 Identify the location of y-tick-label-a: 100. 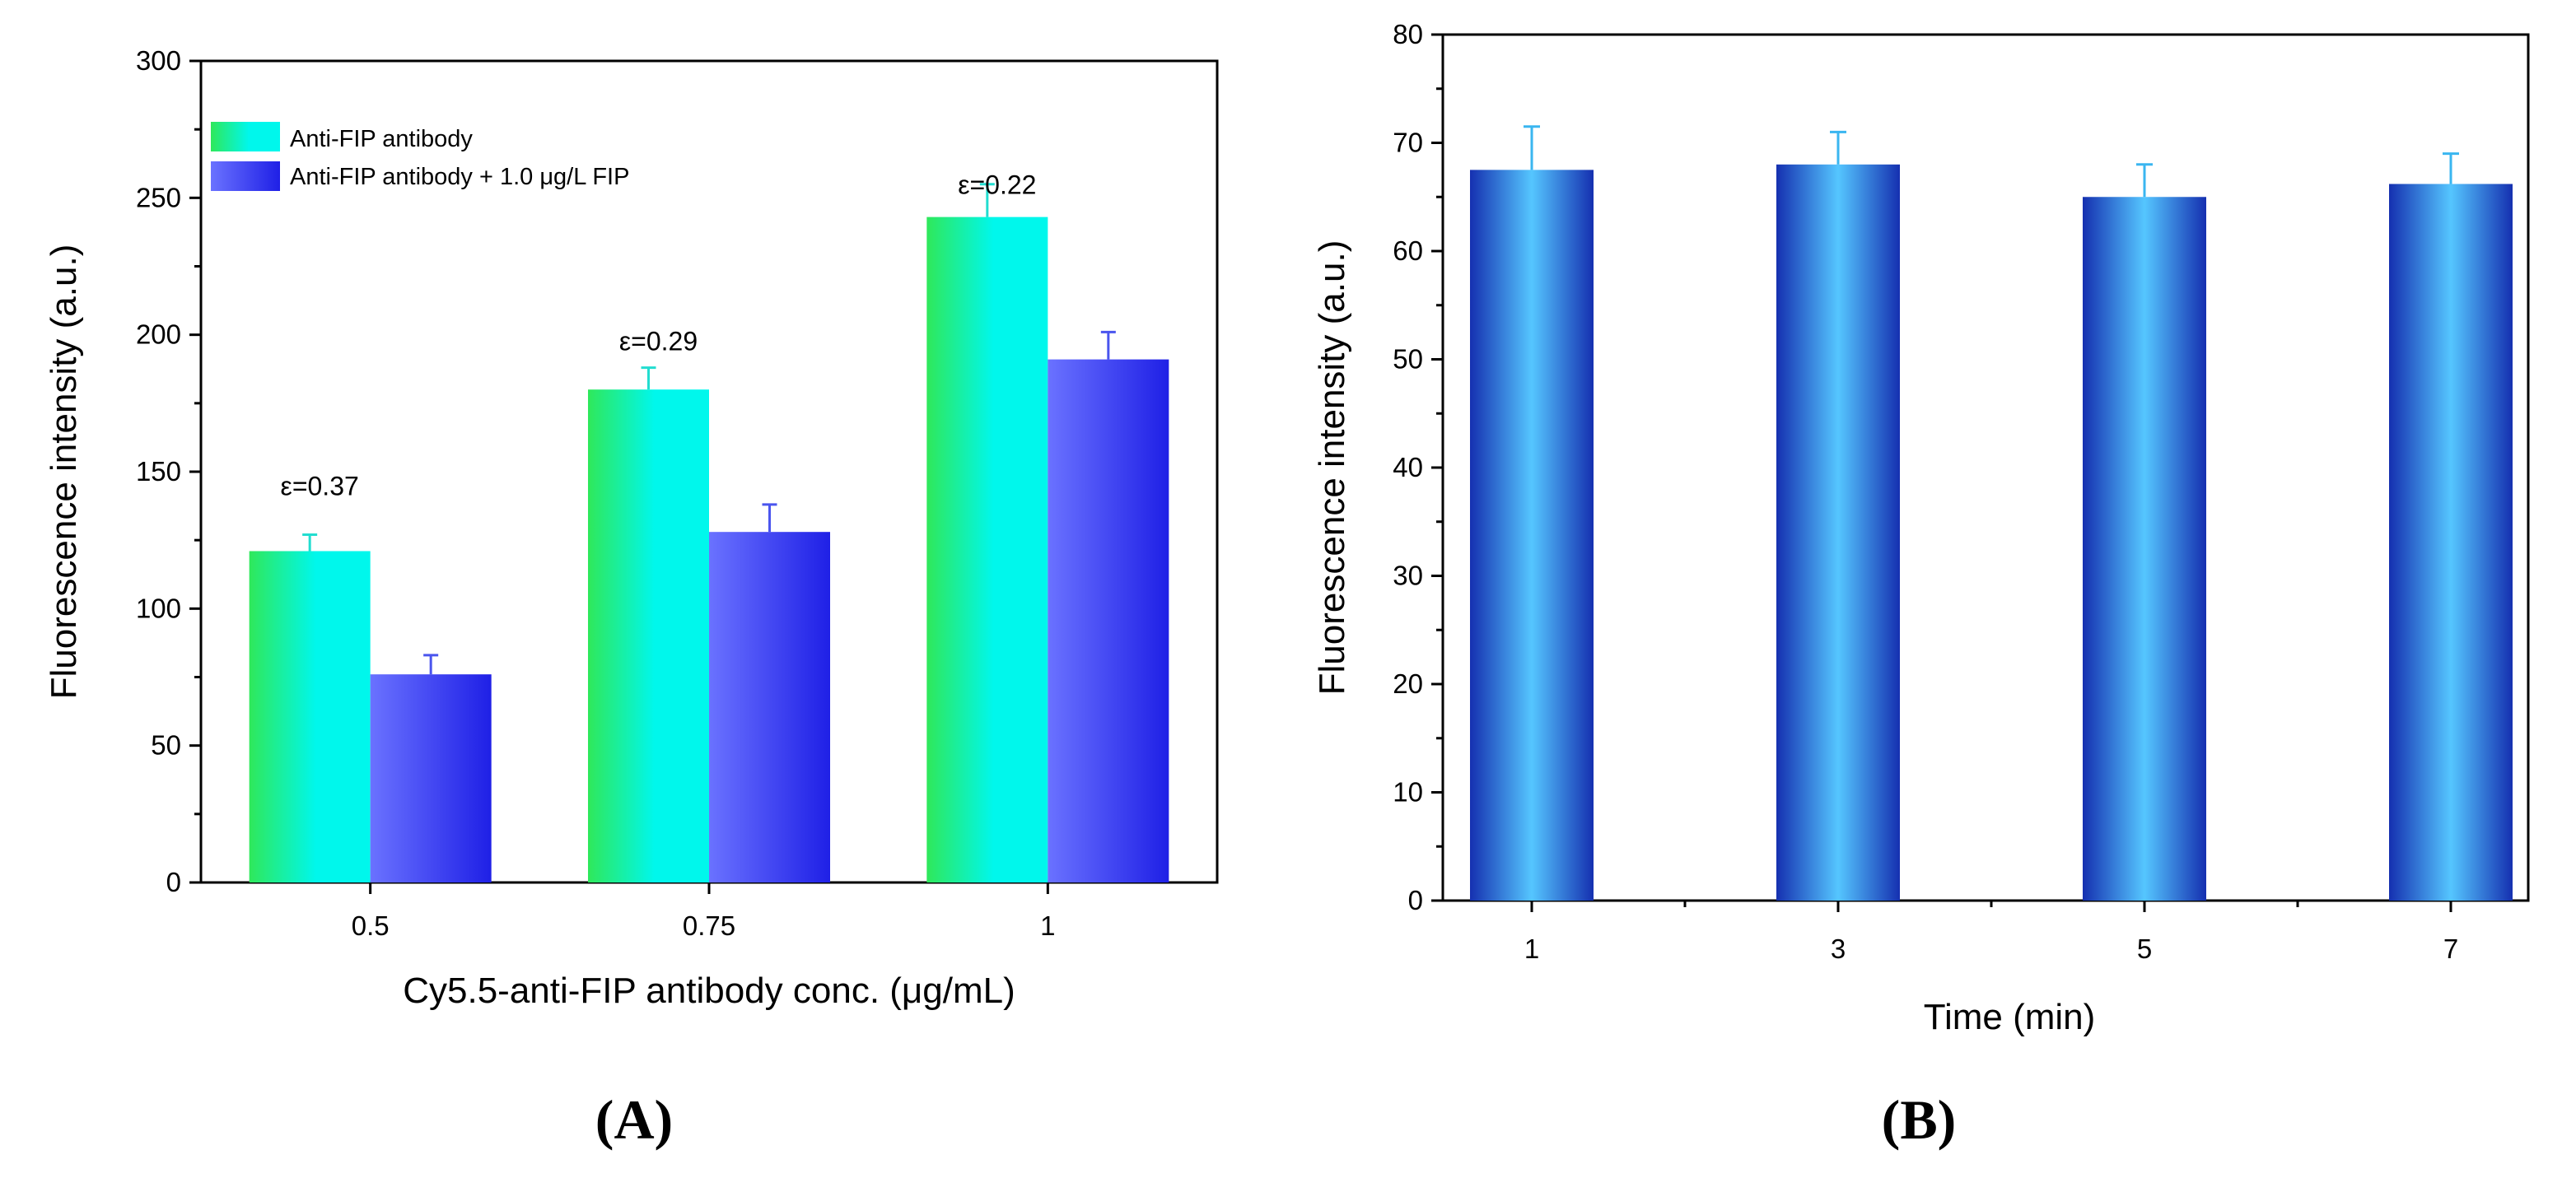
(158, 608).